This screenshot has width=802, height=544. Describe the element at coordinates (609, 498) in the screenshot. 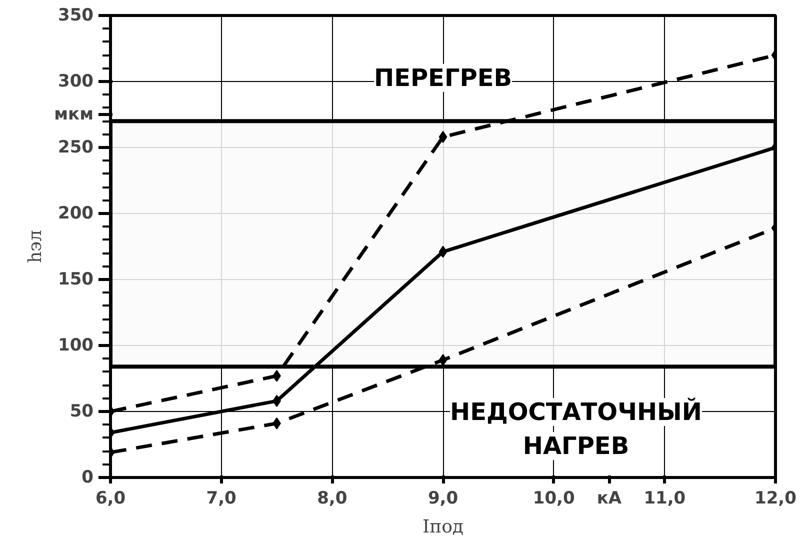

I see `text: кА` at that location.